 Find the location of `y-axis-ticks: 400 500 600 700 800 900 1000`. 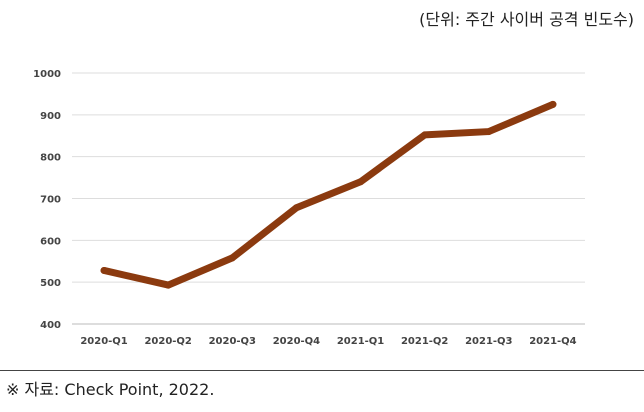

y-axis-ticks: 400 500 600 700 800 900 1000 is located at coordinates (47, 200).